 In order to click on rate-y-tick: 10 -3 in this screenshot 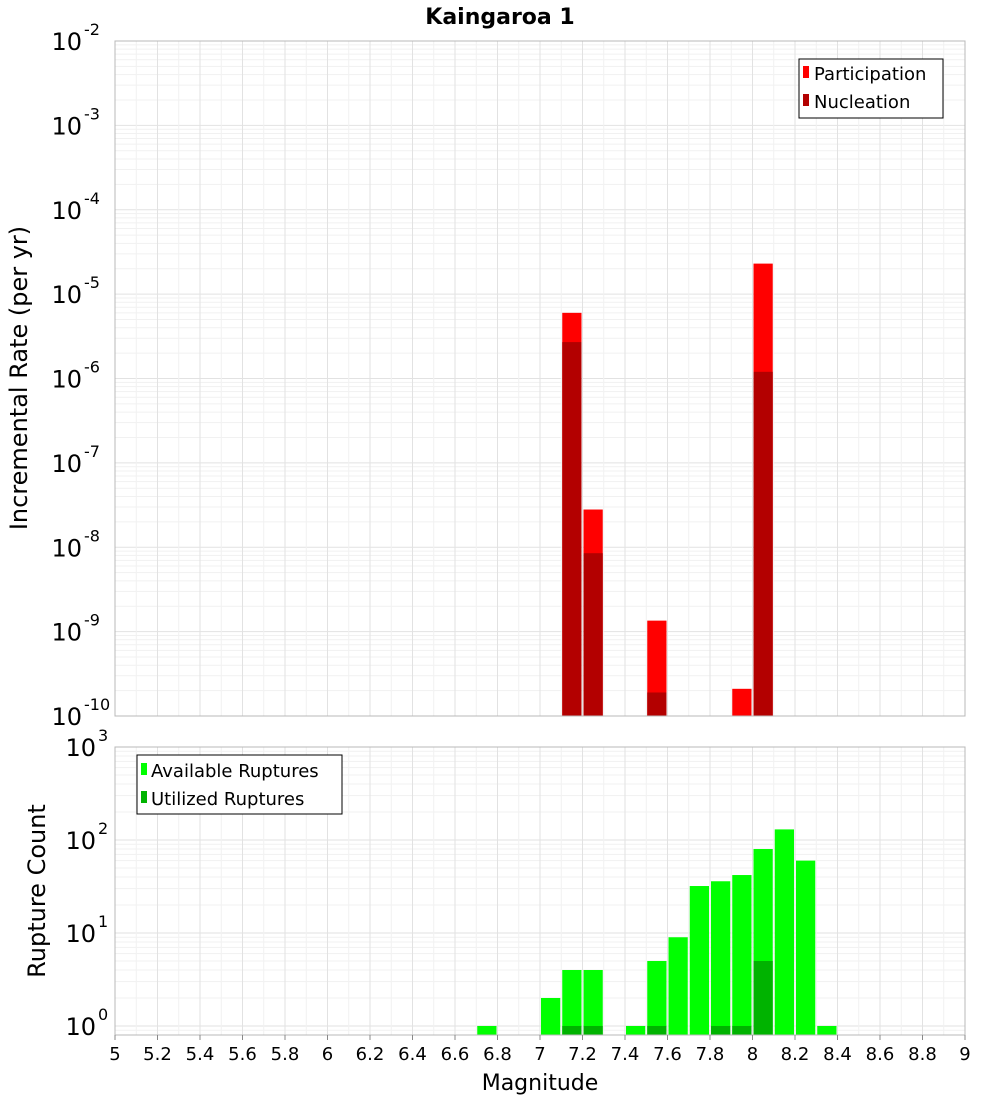, I will do `click(75, 122)`.